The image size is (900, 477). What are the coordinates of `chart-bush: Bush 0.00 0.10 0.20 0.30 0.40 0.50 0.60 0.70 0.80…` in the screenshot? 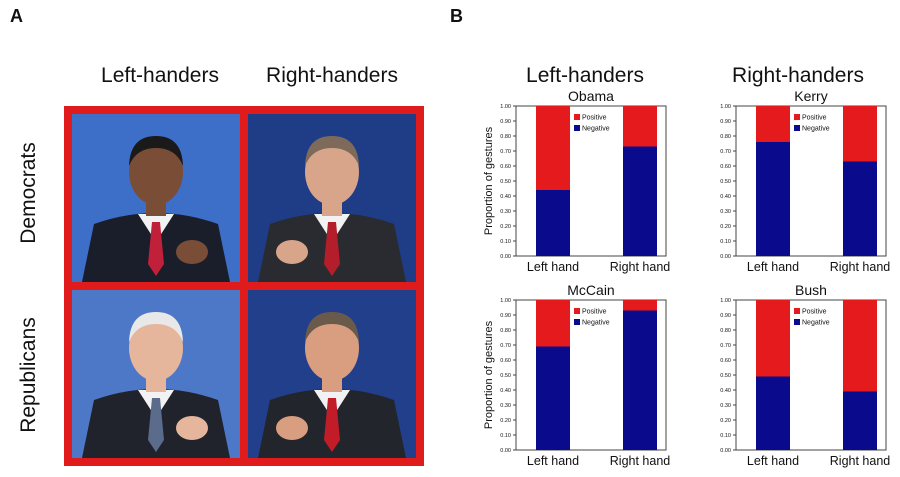 It's located at (805, 375).